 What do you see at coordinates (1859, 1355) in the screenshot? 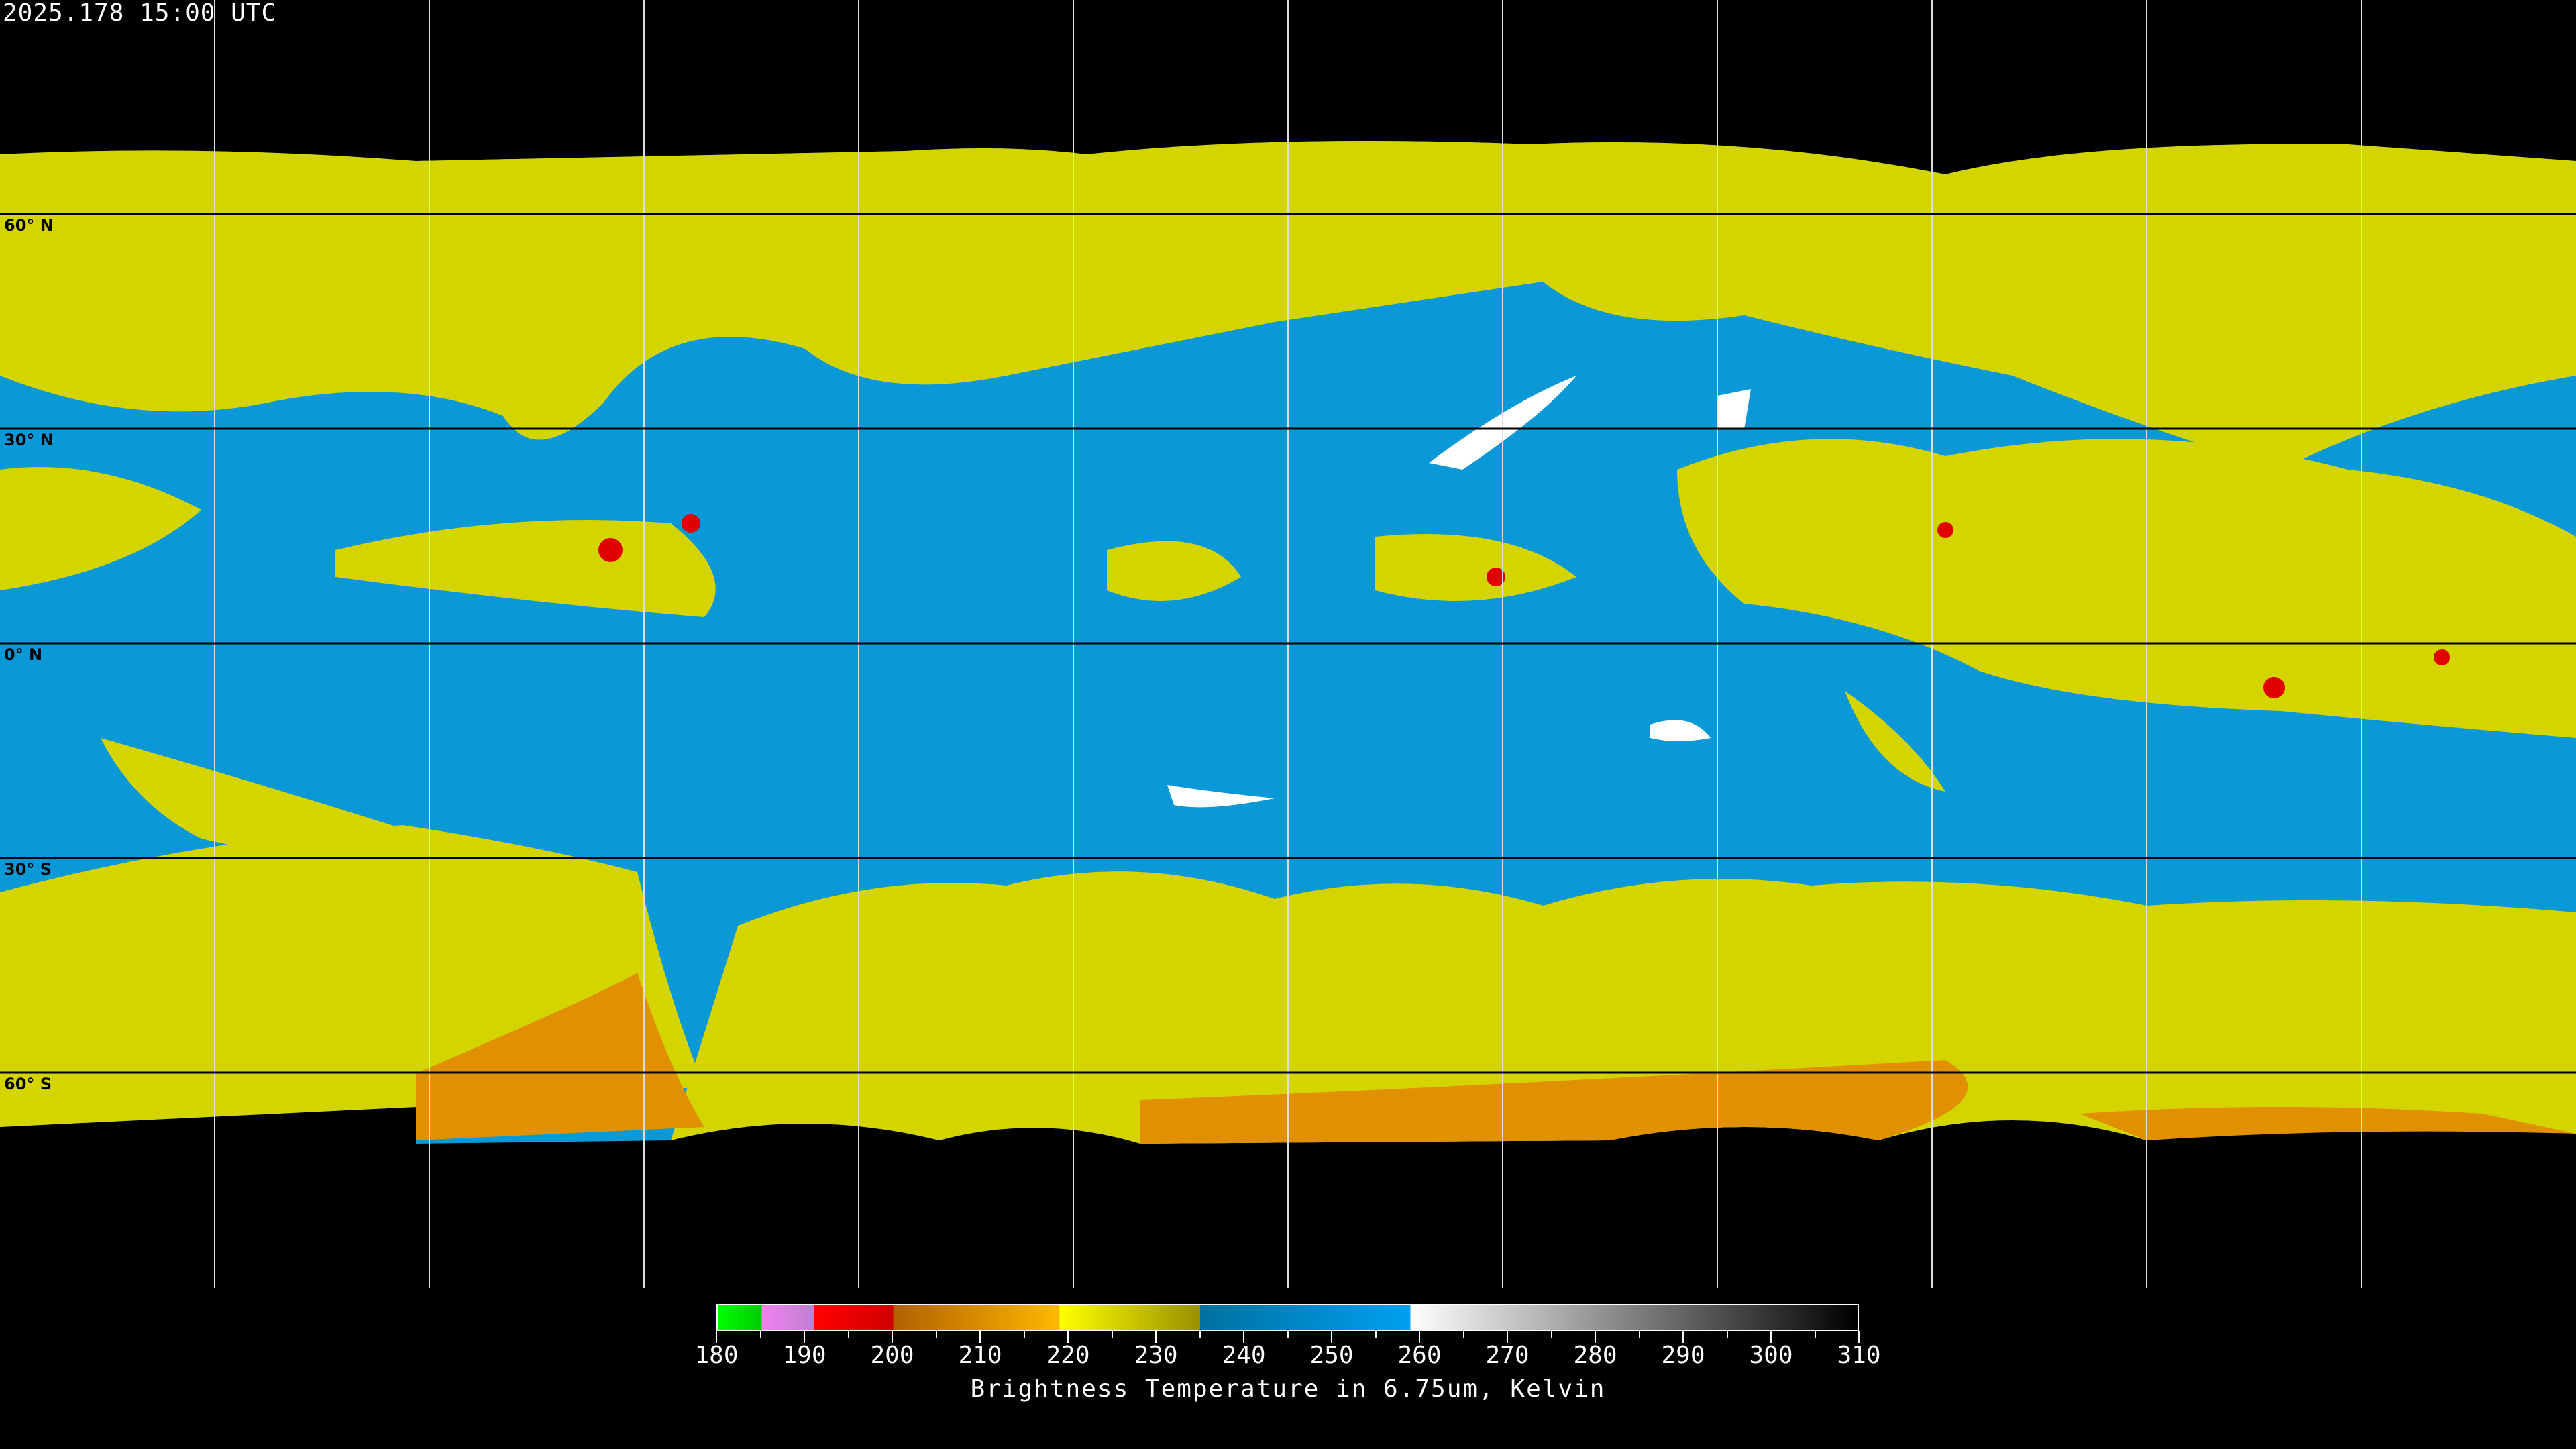
I see `colorbar-tick-label: 310` at bounding box center [1859, 1355].